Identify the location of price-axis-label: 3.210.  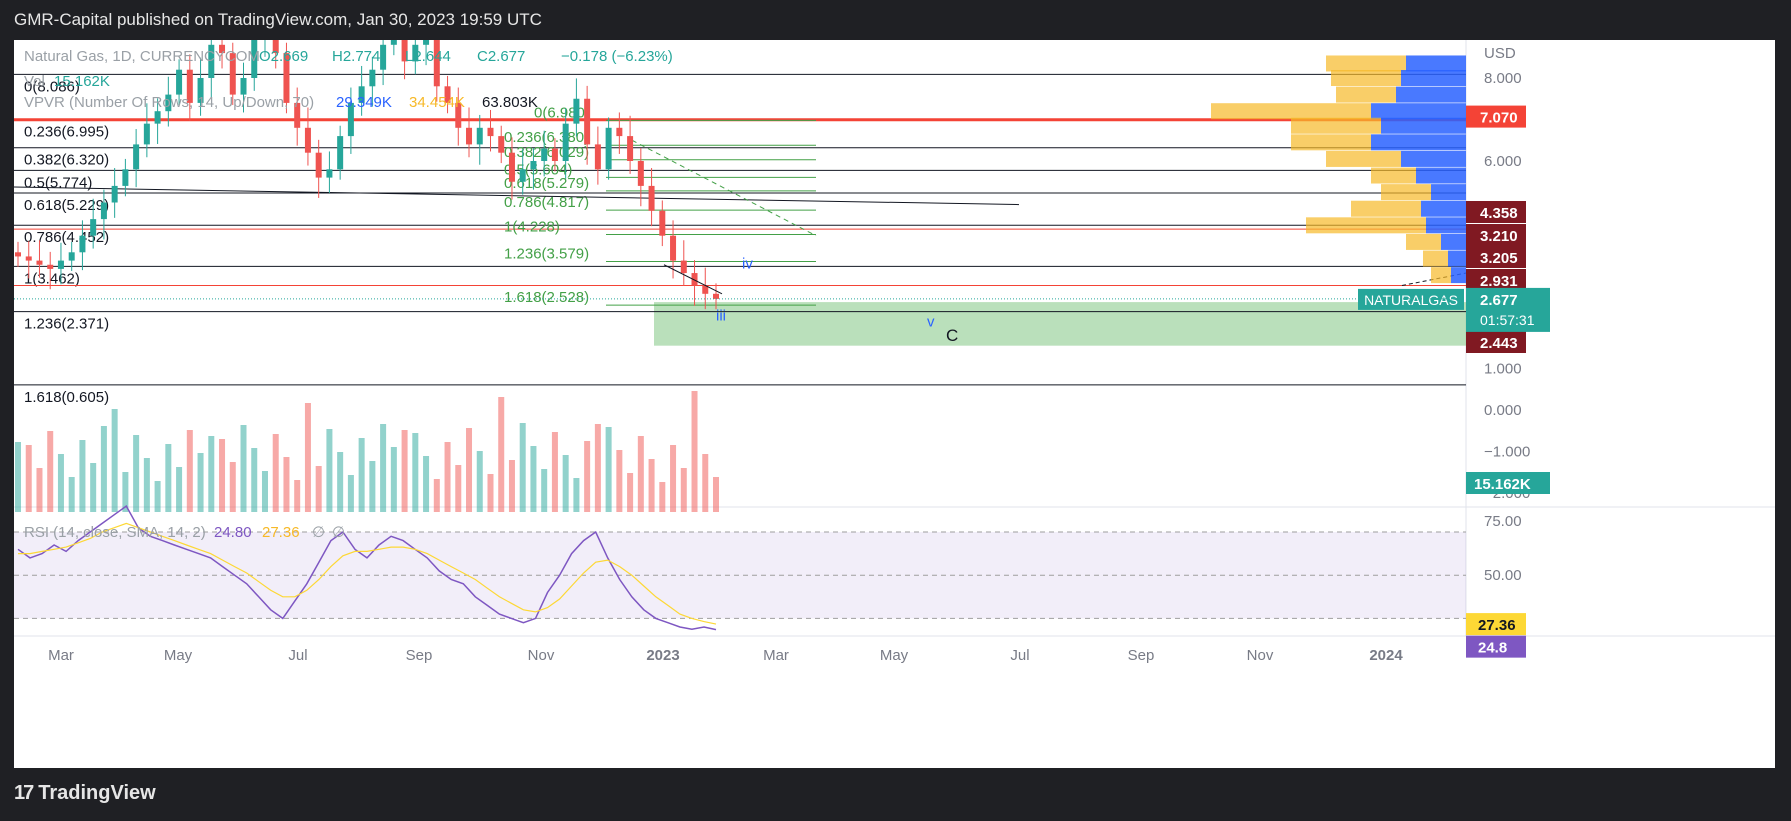
(1499, 236).